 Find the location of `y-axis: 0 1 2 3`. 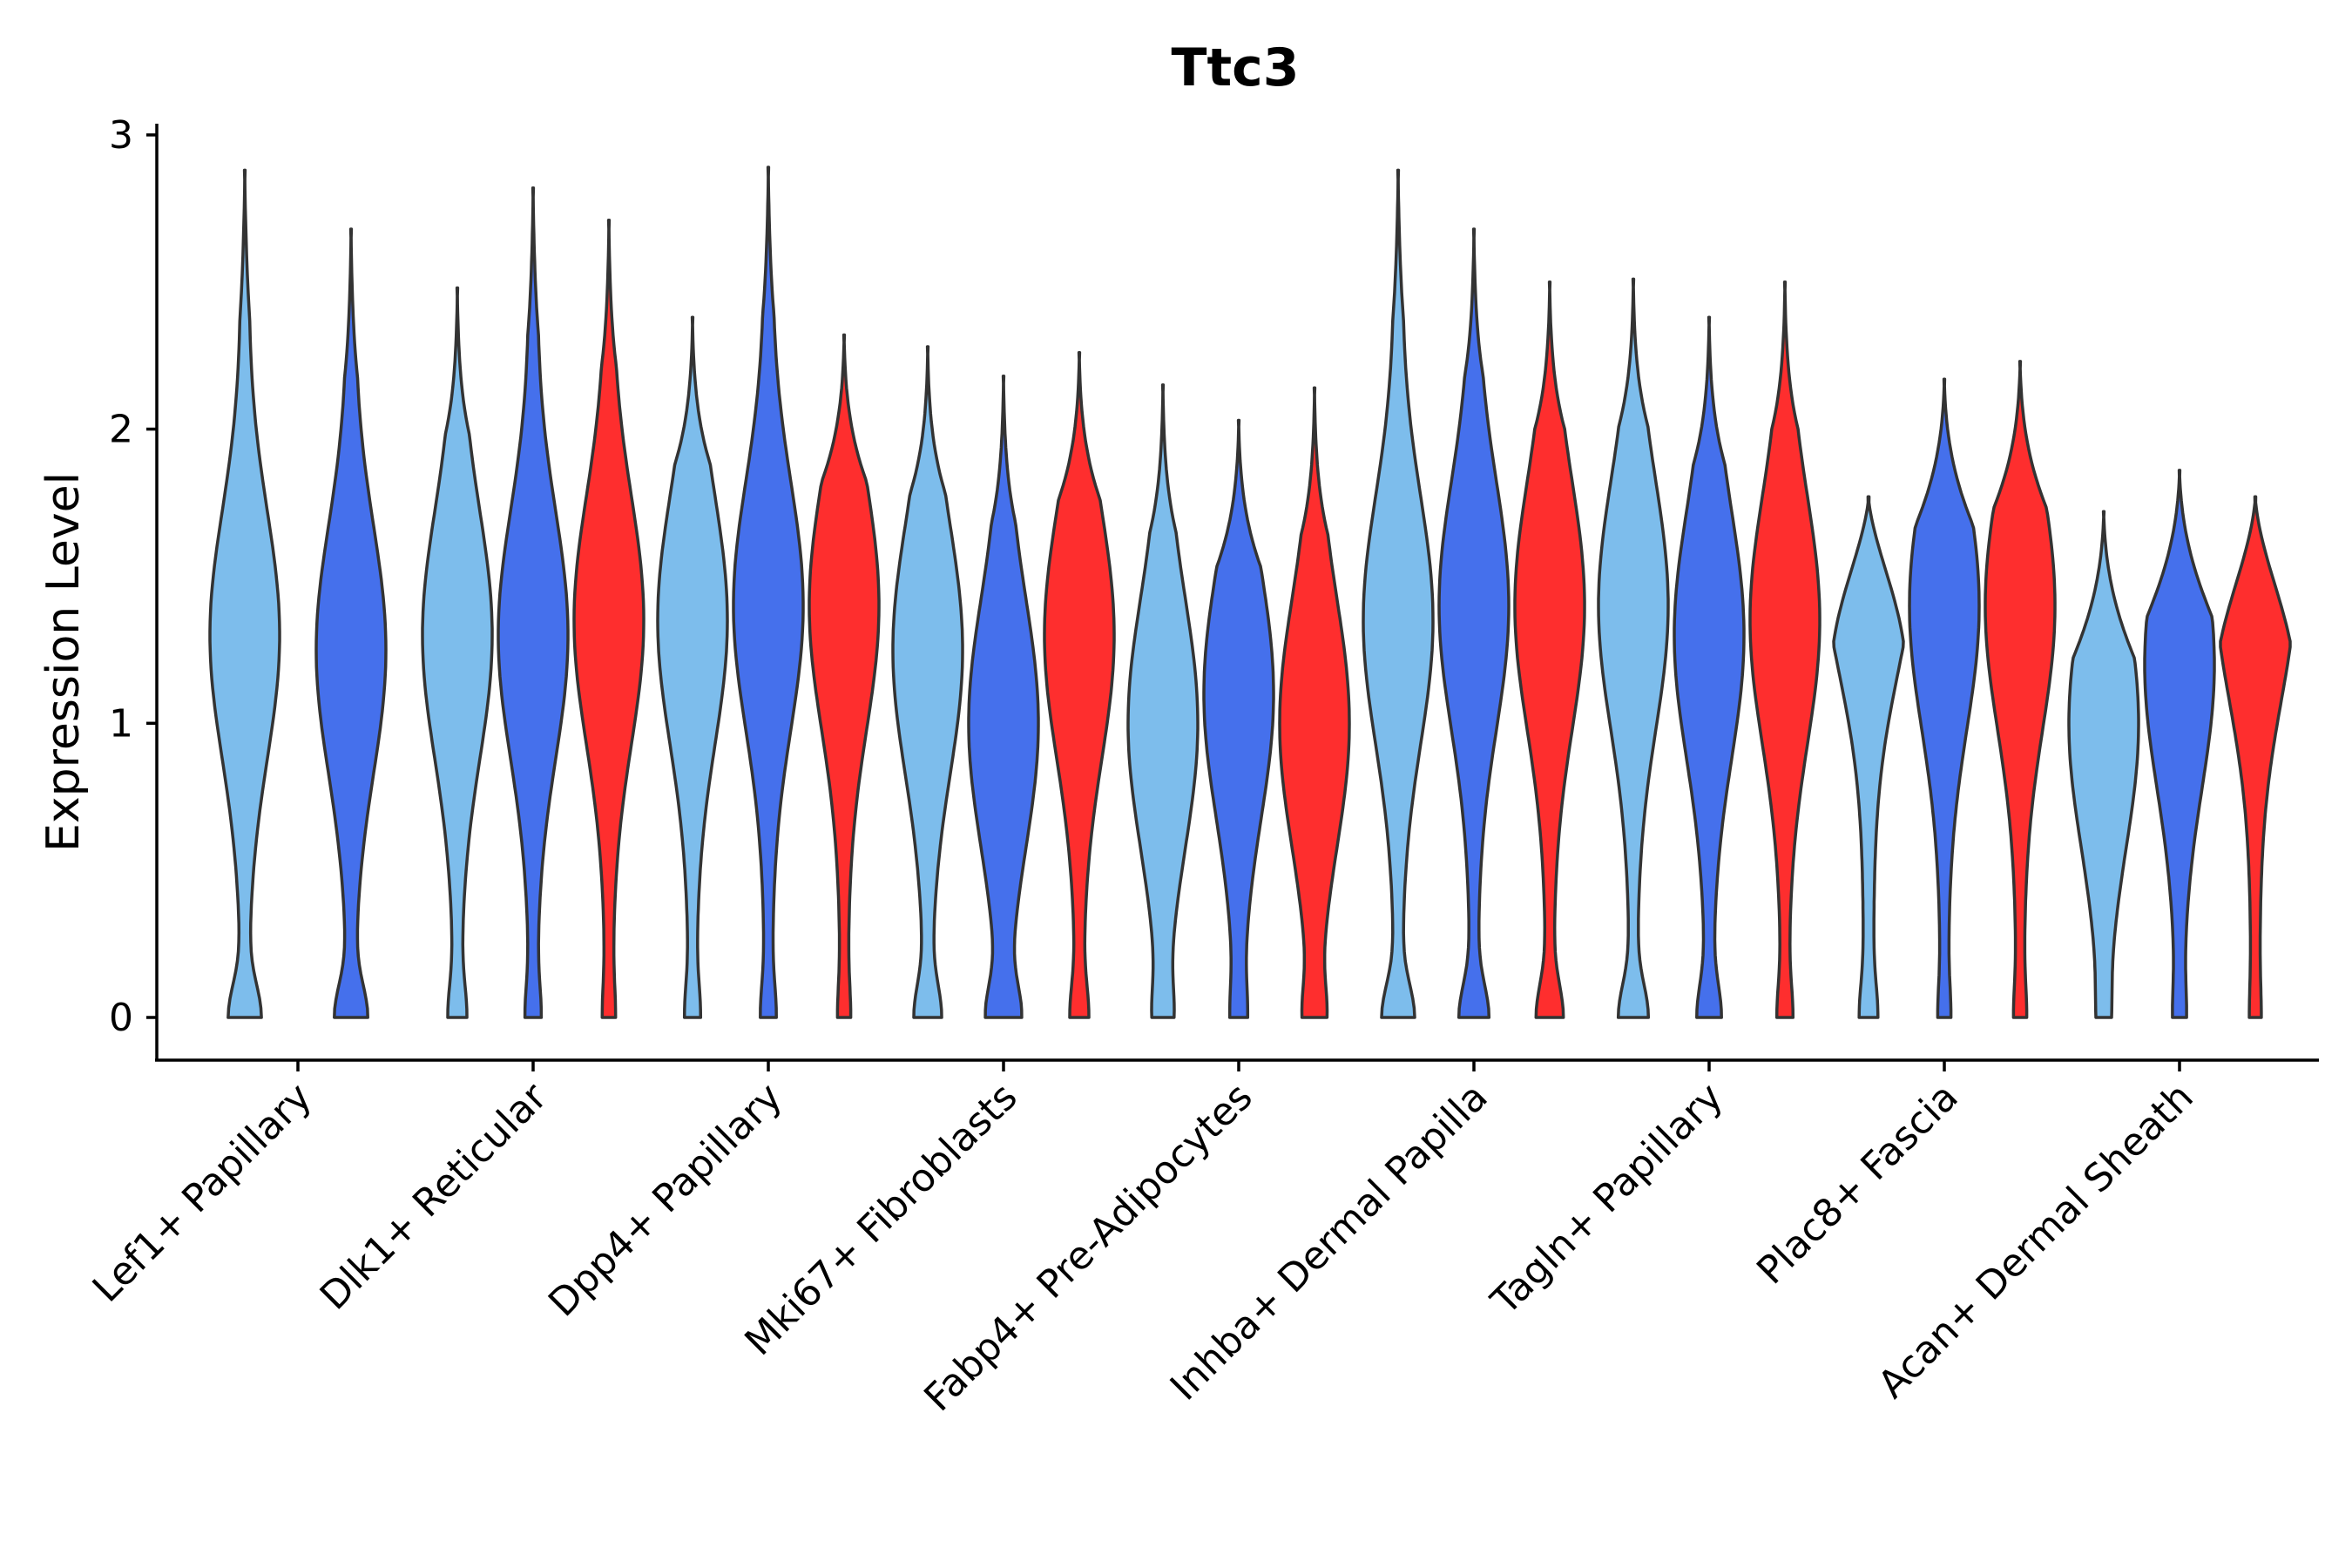

y-axis: 0 1 2 3 is located at coordinates (134, 586).